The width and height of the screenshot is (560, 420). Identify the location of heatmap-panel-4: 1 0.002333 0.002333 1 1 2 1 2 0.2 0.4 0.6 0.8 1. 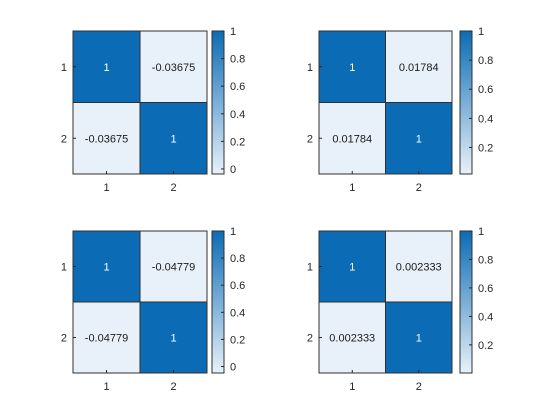
(400, 309).